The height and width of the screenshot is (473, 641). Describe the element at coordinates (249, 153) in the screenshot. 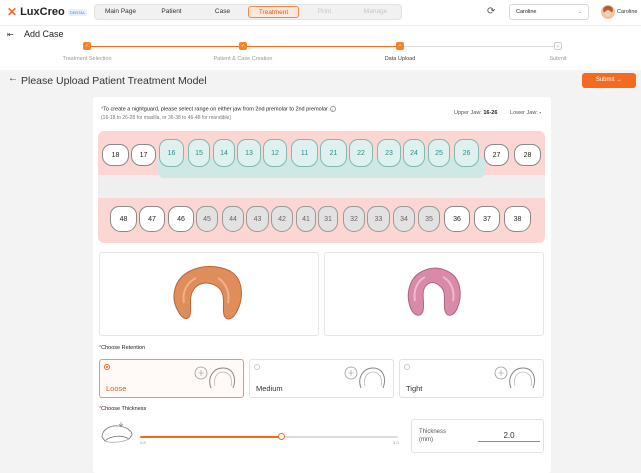

I see `tooth-13: 13` at that location.